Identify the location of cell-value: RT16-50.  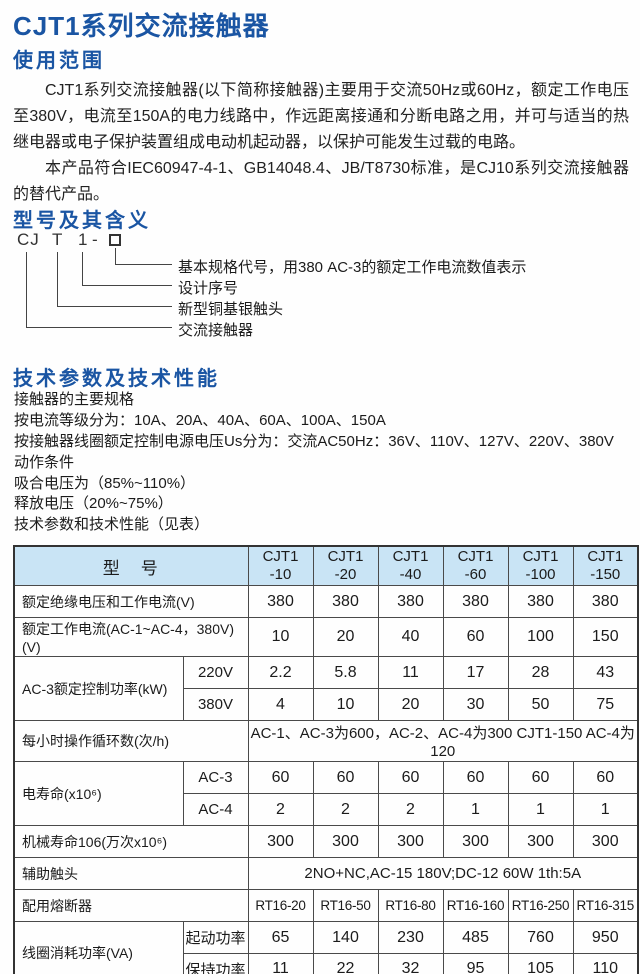
(345, 905).